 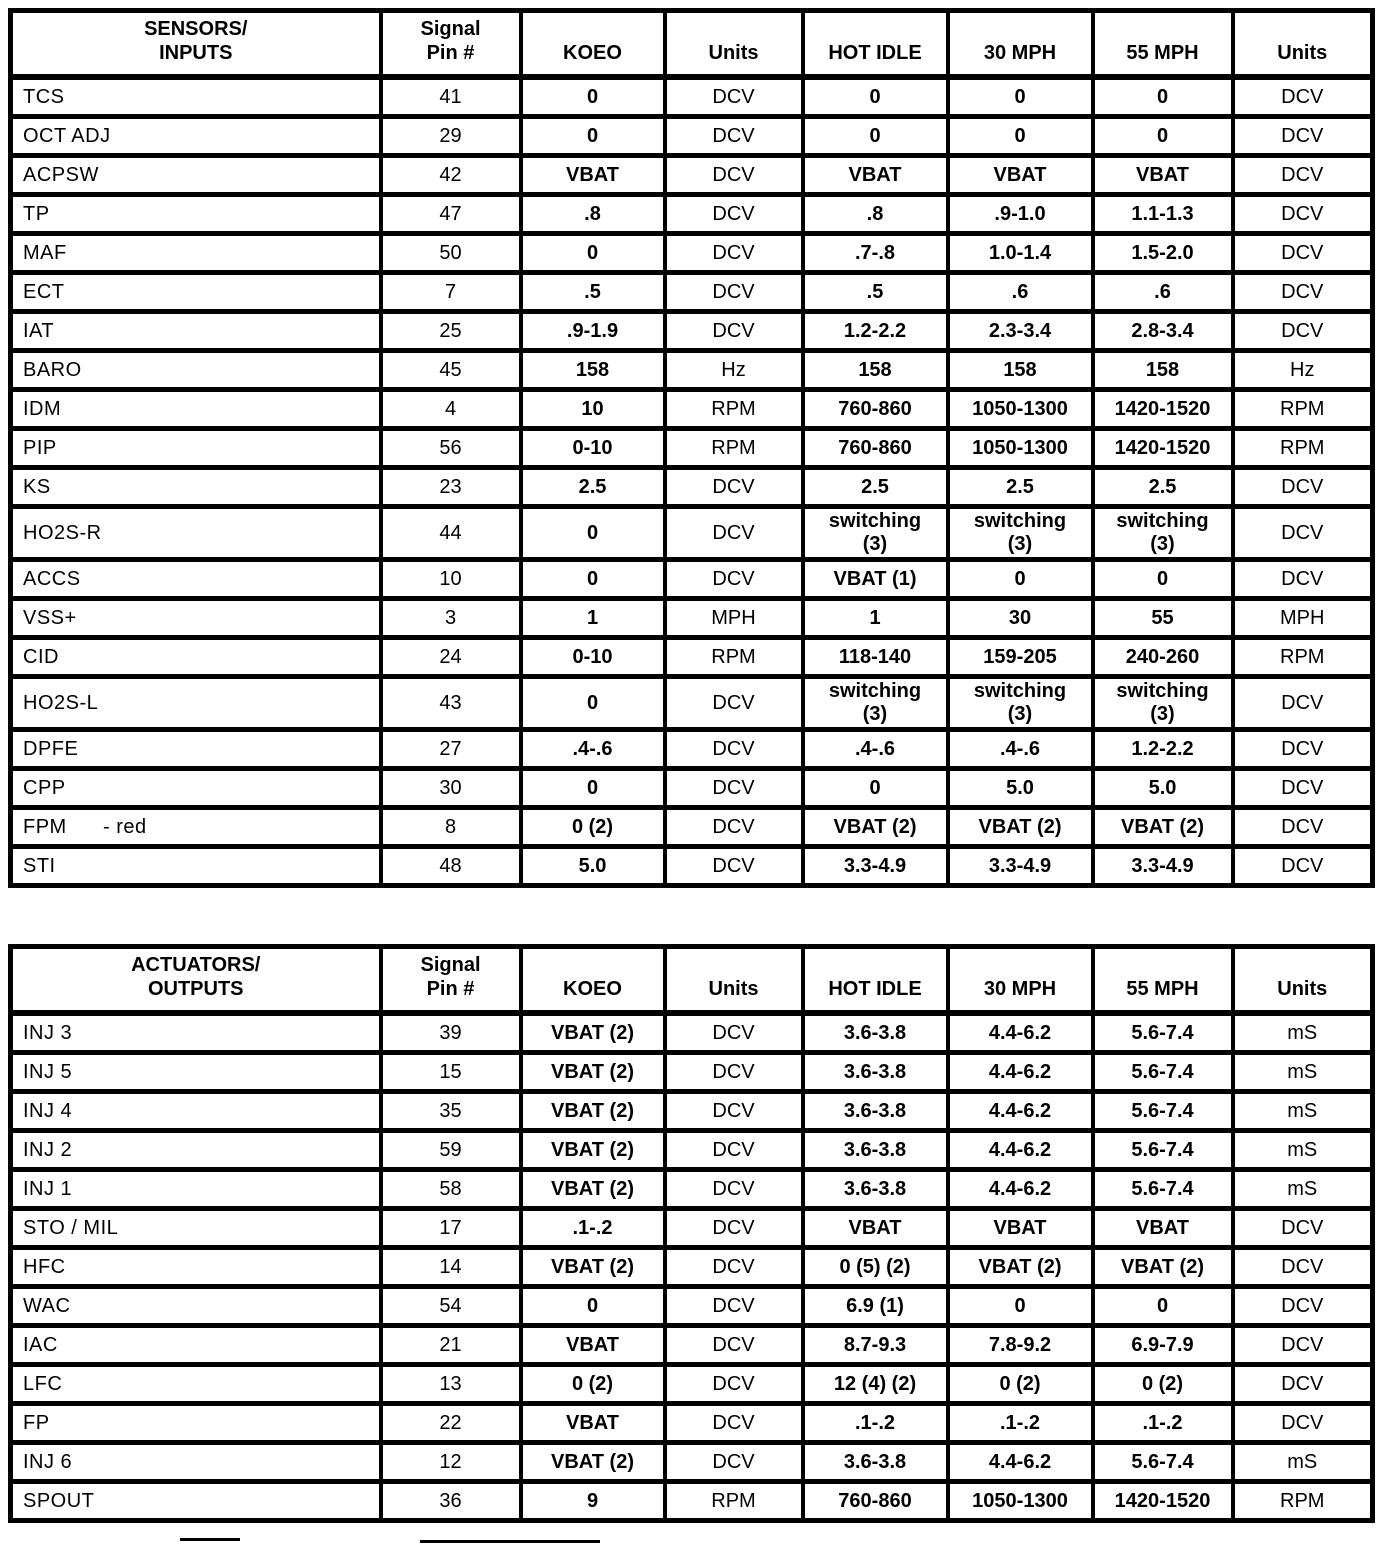 What do you see at coordinates (195, 1306) in the screenshot?
I see `row-label: WAC` at bounding box center [195, 1306].